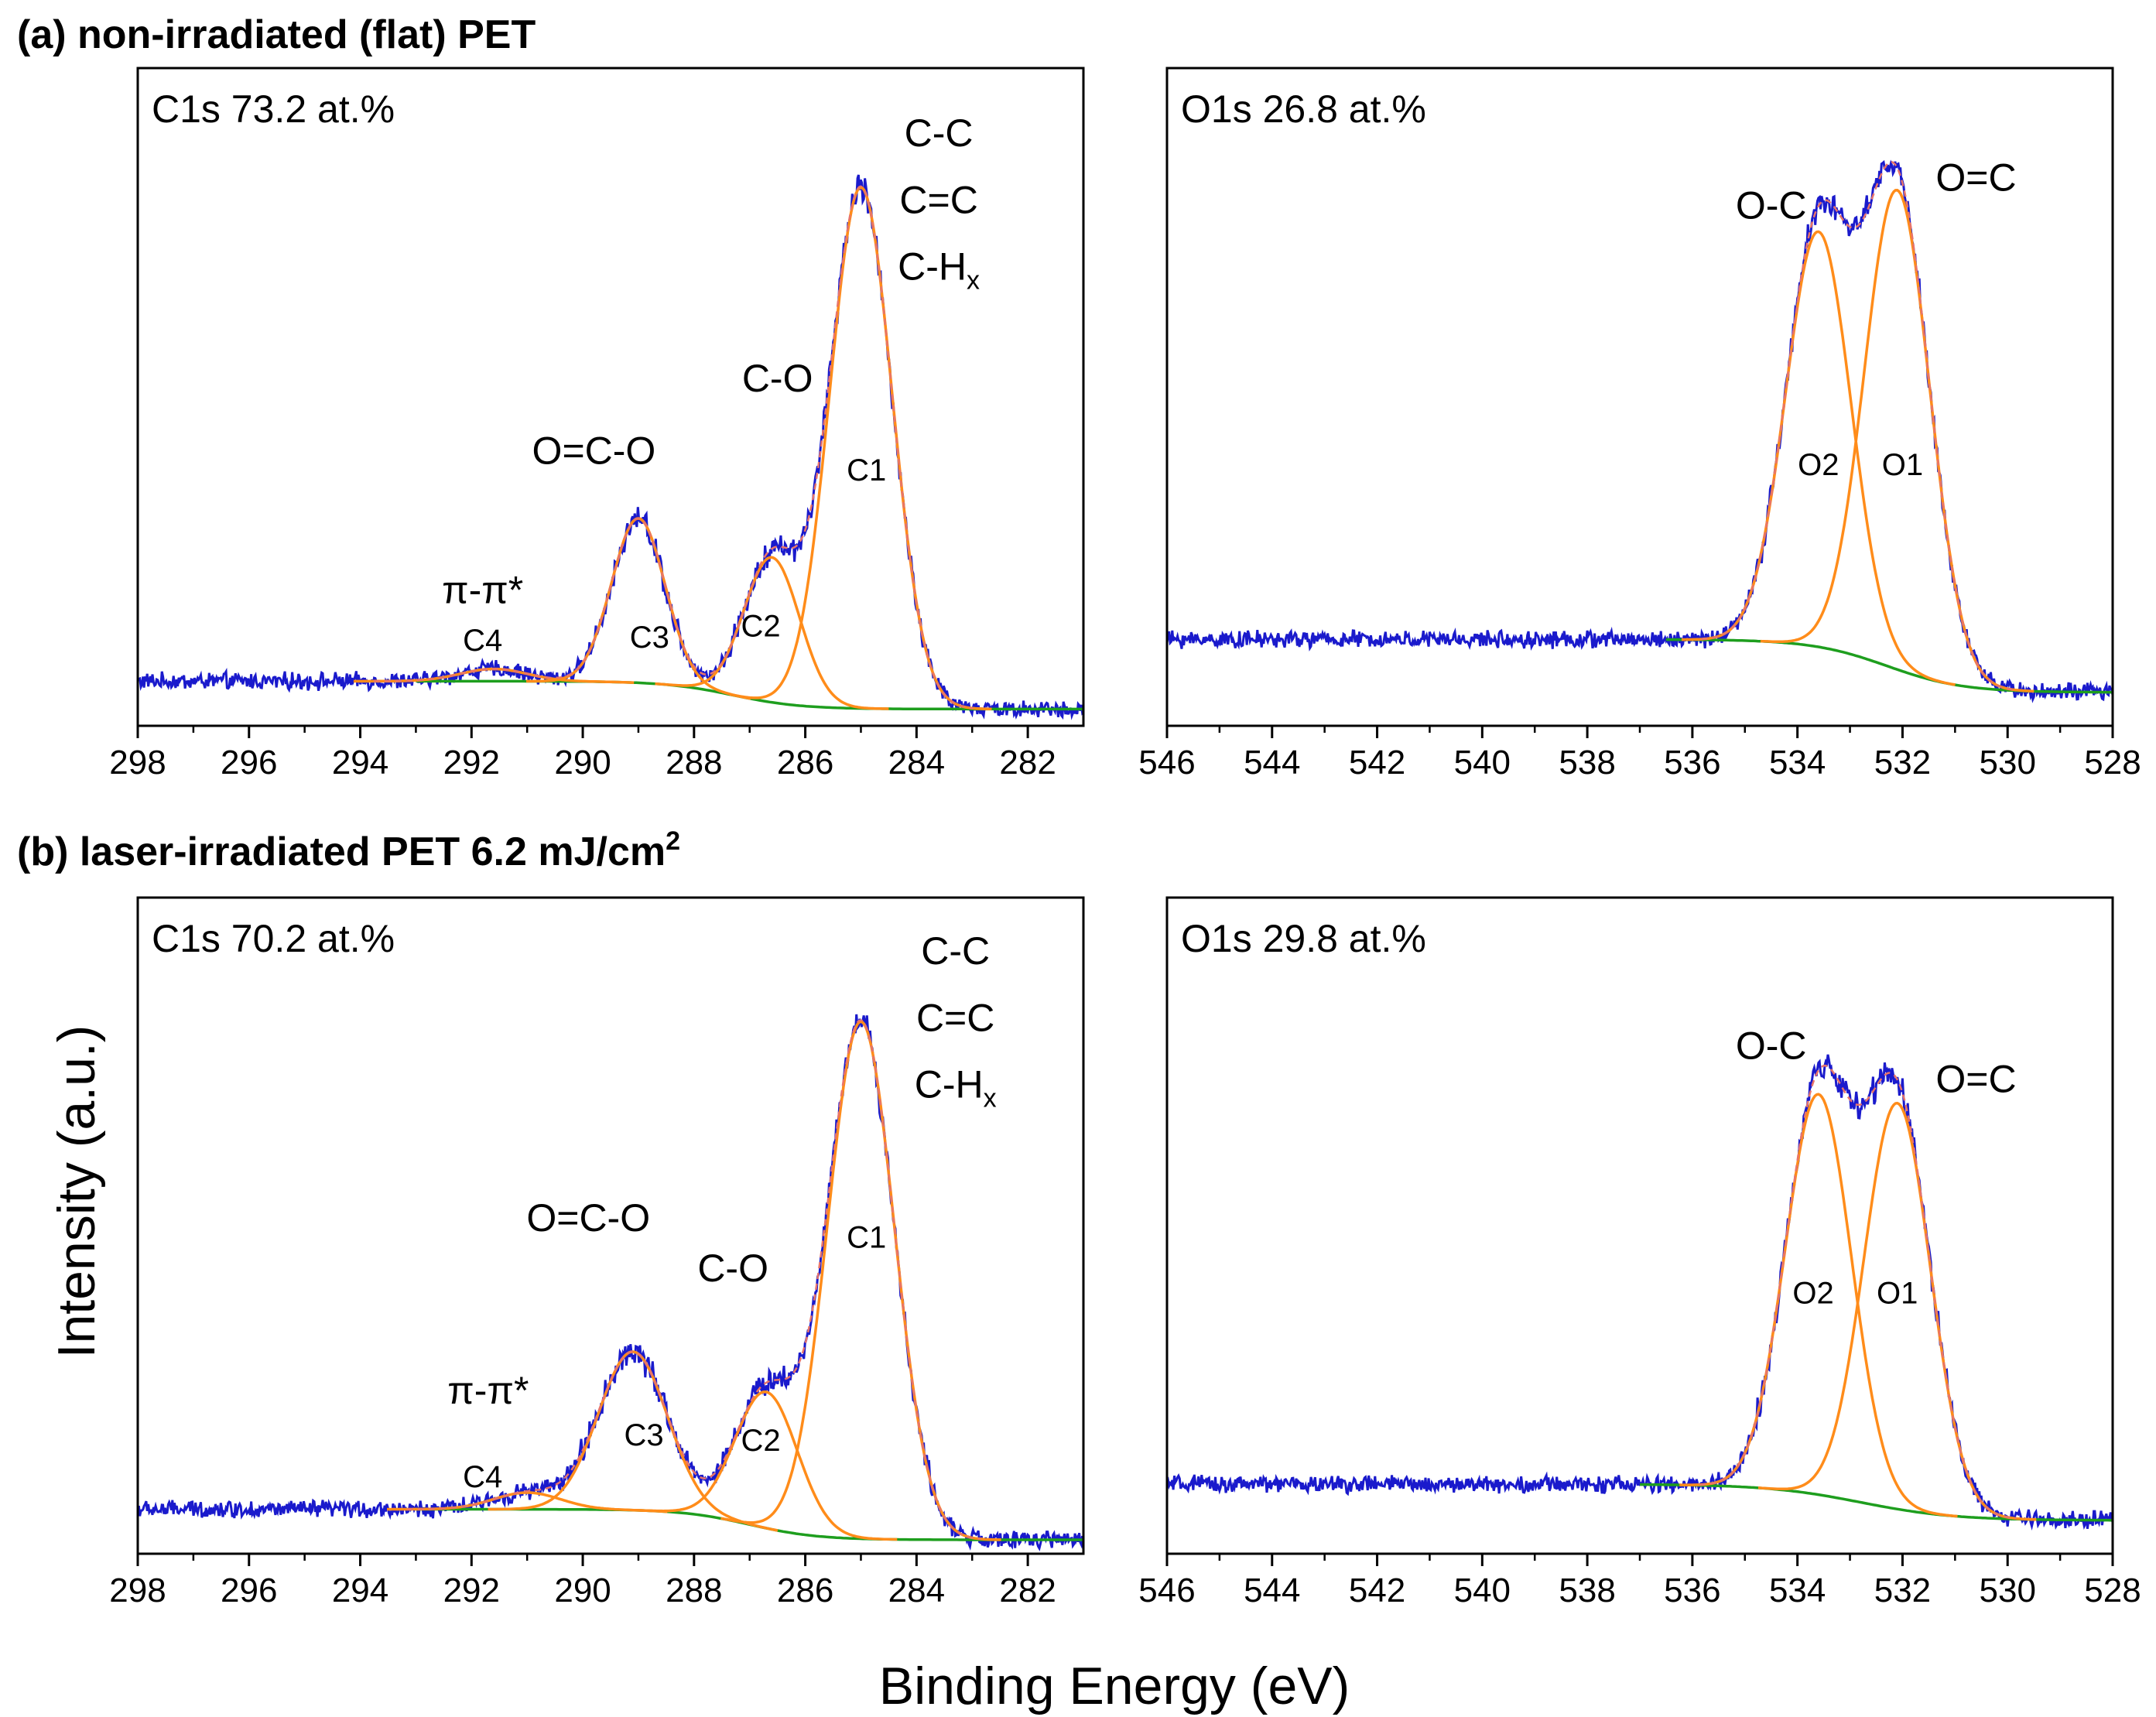 This screenshot has height=1717, width=2156. What do you see at coordinates (76, 1192) in the screenshot?
I see `y-axis-label: Intensity (a.u.)` at bounding box center [76, 1192].